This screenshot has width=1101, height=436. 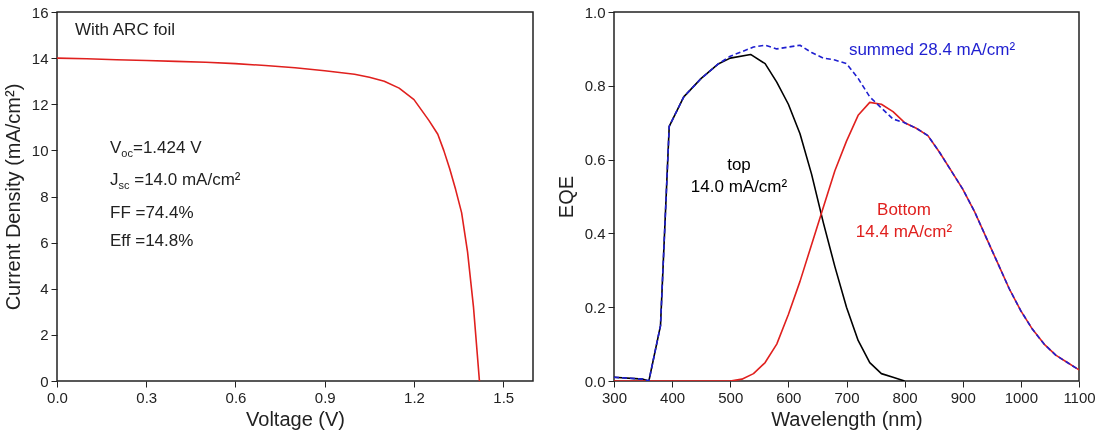 I want to click on x-tick-label: 1100, so click(x=1079, y=397).